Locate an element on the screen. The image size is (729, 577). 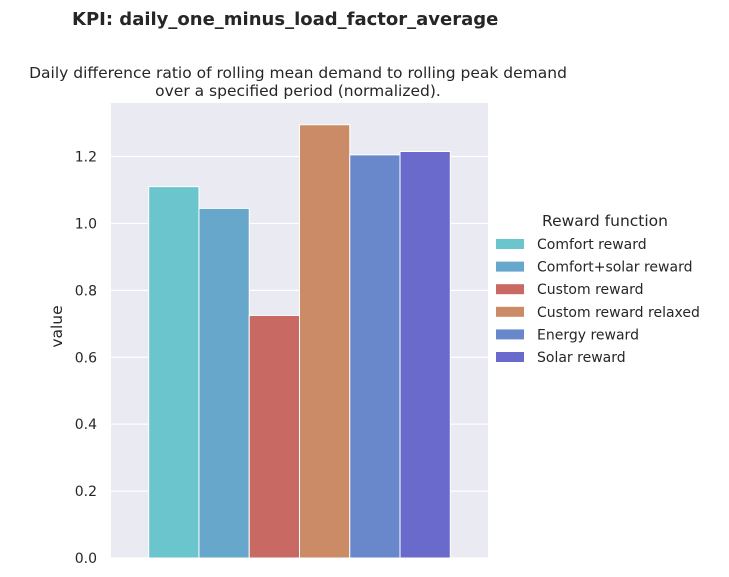
legend-label: Custom reward is located at coordinates (590, 290).